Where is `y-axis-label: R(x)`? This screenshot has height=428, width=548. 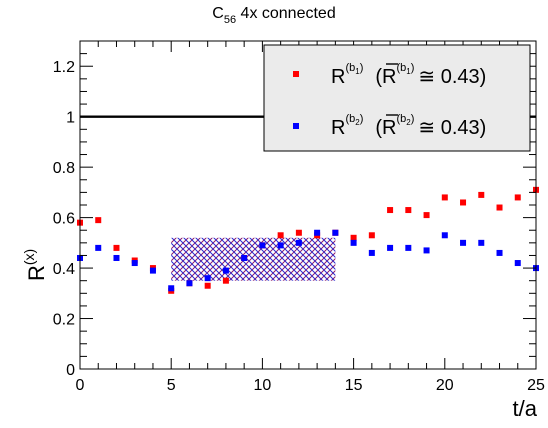
y-axis-label: R(x) is located at coordinates (35, 265).